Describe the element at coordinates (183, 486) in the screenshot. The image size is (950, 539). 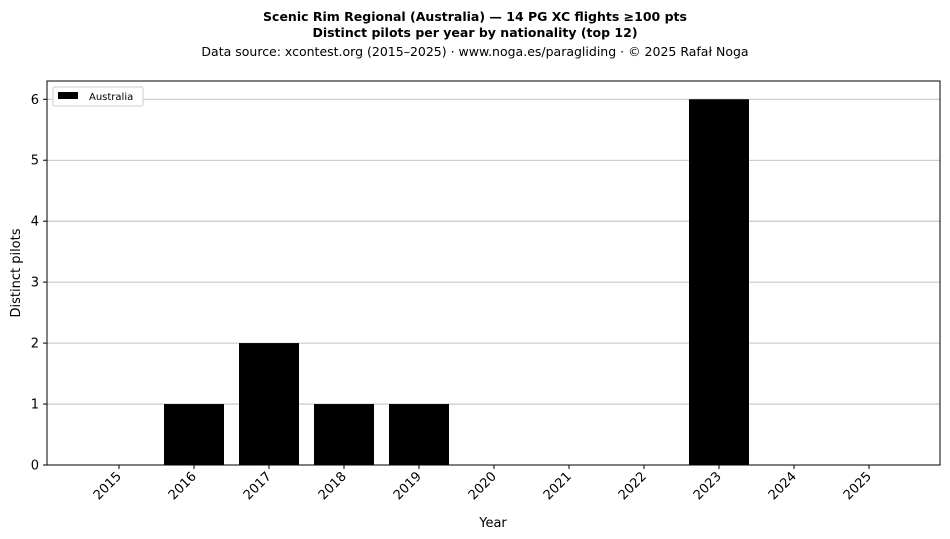
I see `x-tick-label: 2016` at that location.